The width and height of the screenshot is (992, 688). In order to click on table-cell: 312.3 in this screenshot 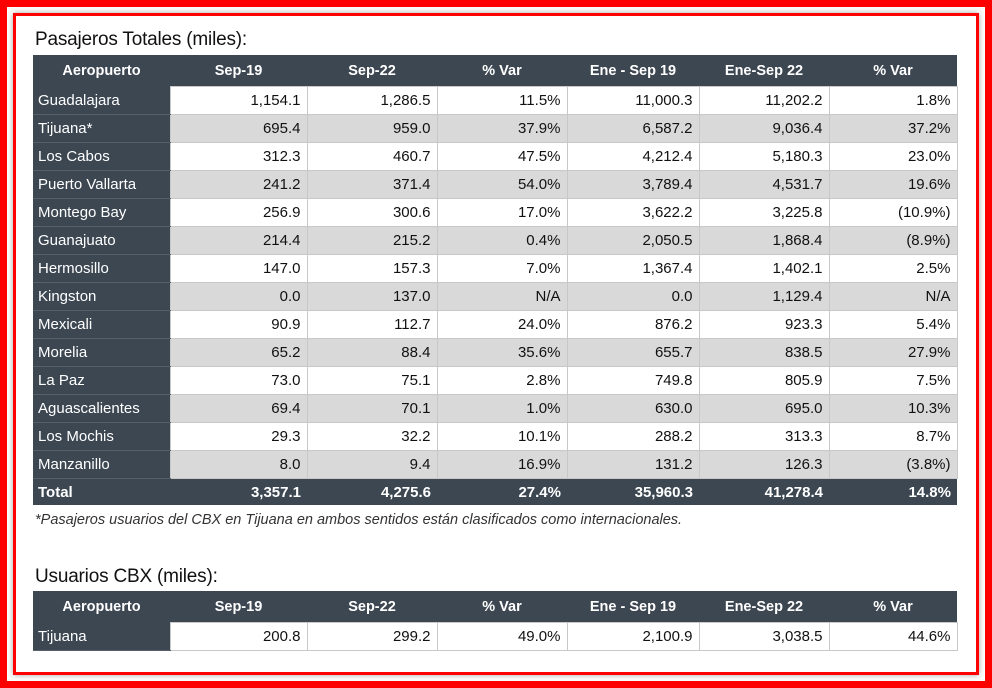, I will do `click(238, 156)`.